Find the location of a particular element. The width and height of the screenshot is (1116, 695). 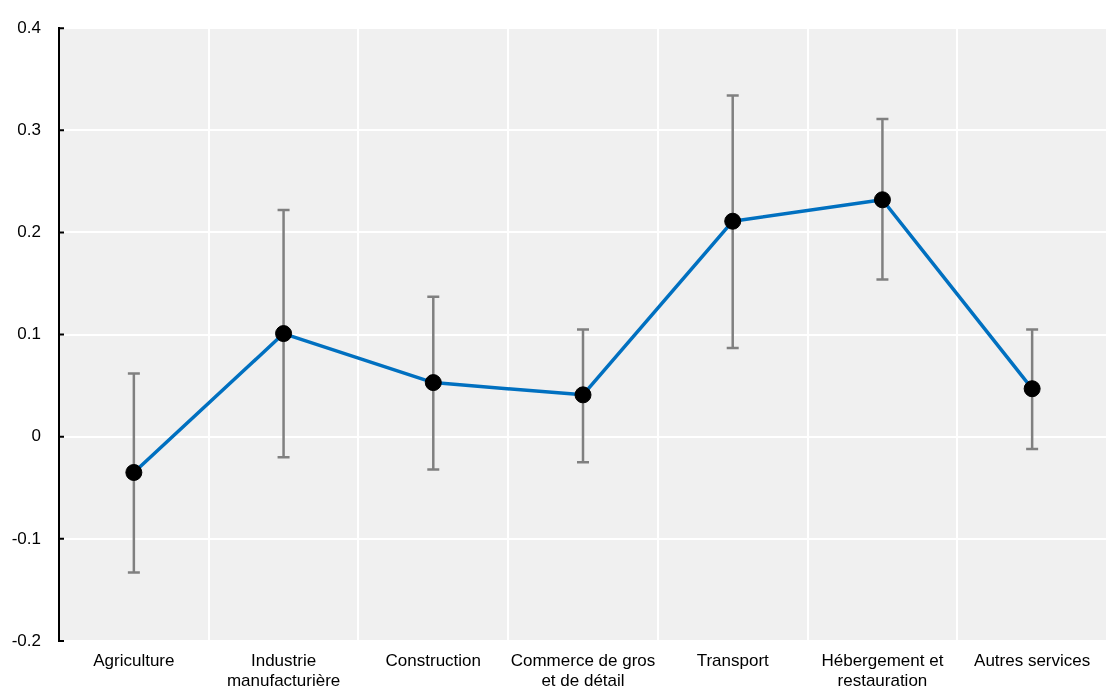

x-tick-label: Construction is located at coordinates (433, 660).